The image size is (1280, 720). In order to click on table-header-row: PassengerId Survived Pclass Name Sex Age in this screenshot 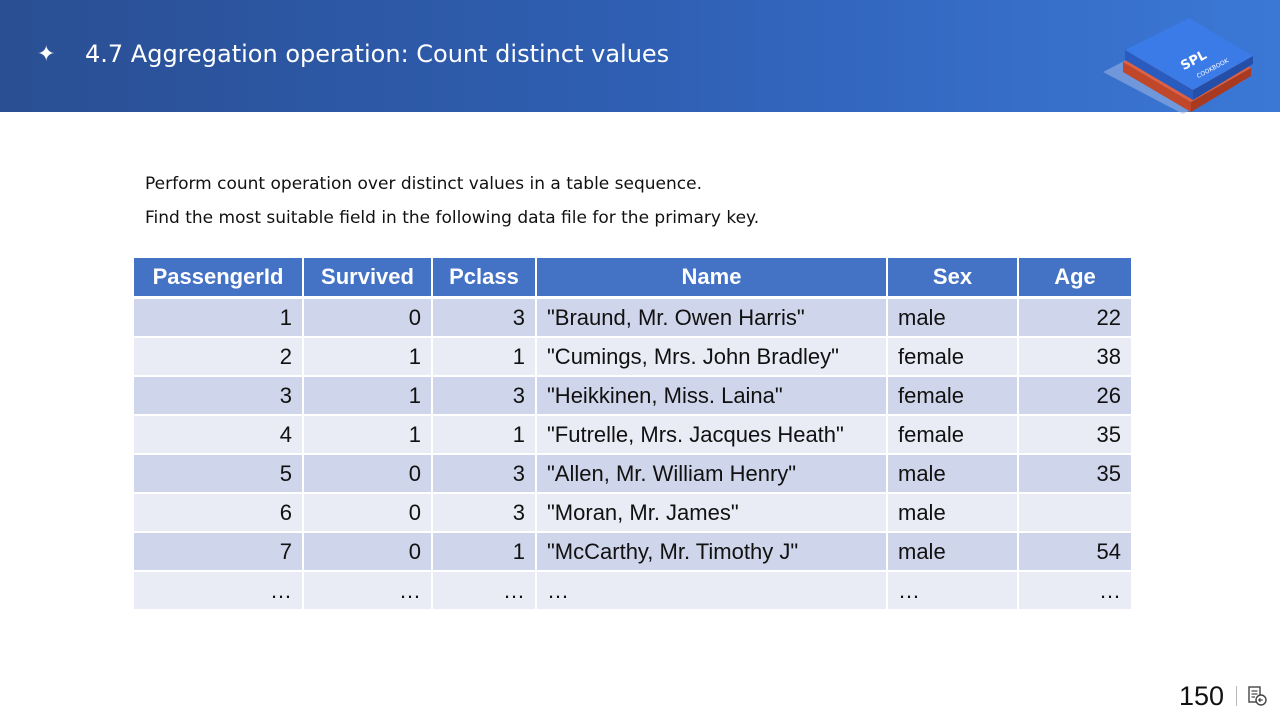, I will do `click(632, 278)`.